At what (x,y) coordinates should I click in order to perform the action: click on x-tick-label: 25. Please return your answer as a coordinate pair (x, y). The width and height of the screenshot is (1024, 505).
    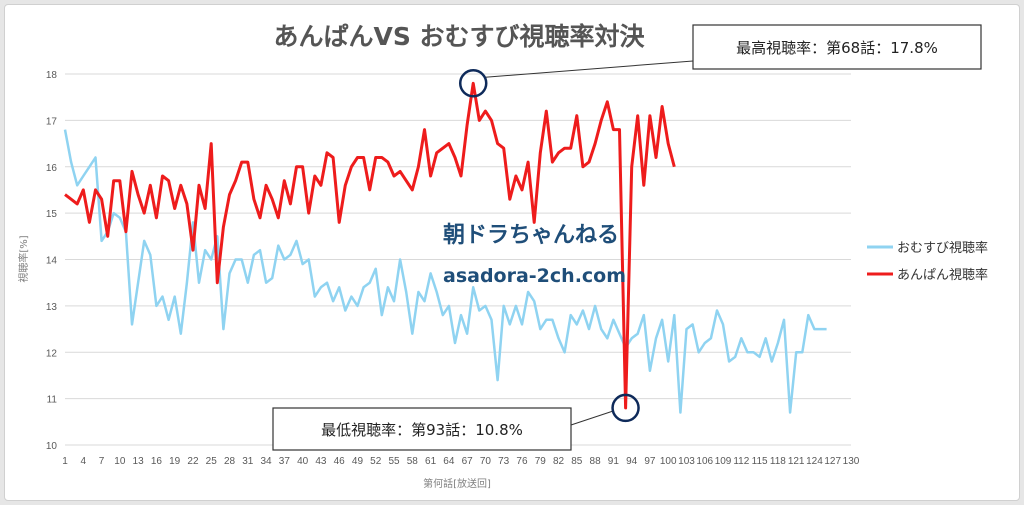
    Looking at the image, I should click on (212, 461).